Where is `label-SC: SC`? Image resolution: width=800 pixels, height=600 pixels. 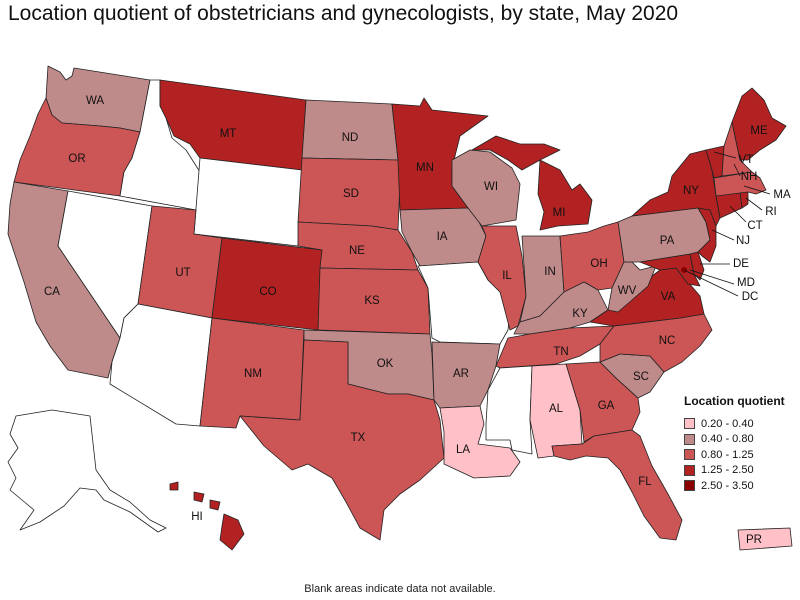 label-SC: SC is located at coordinates (641, 377).